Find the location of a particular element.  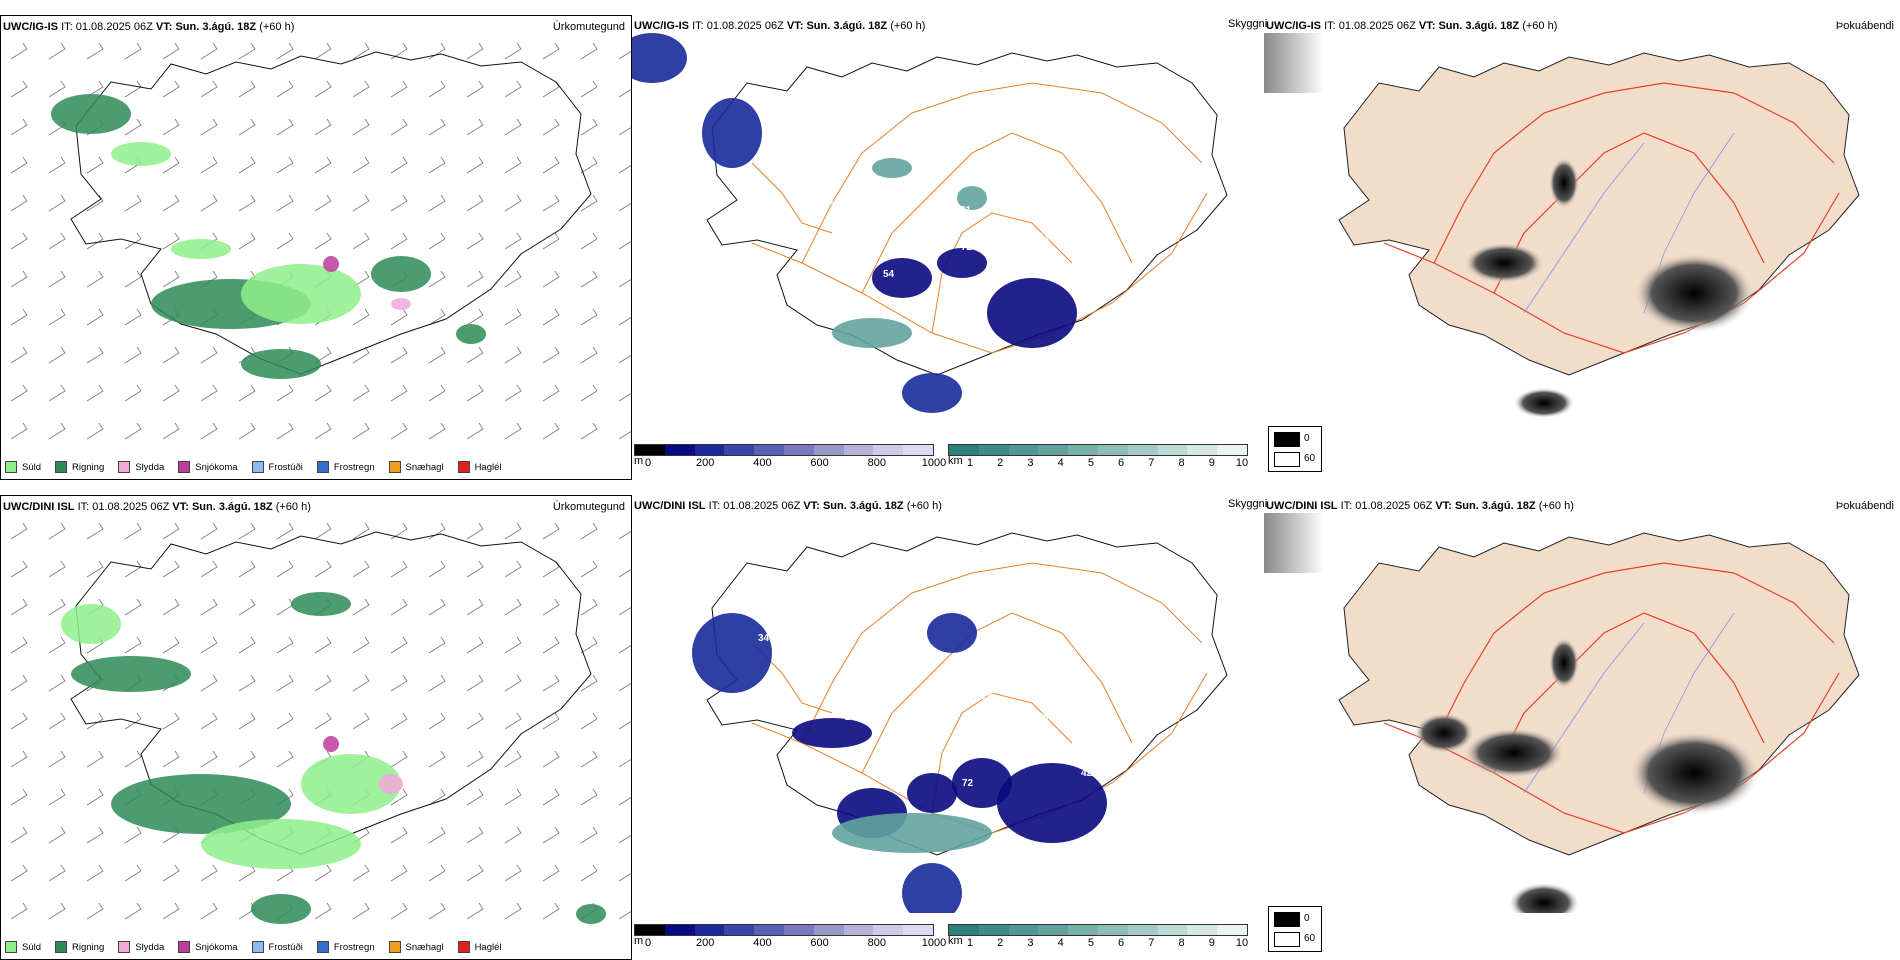

visibility-panel-title: Skyggni is located at coordinates (1248, 504).